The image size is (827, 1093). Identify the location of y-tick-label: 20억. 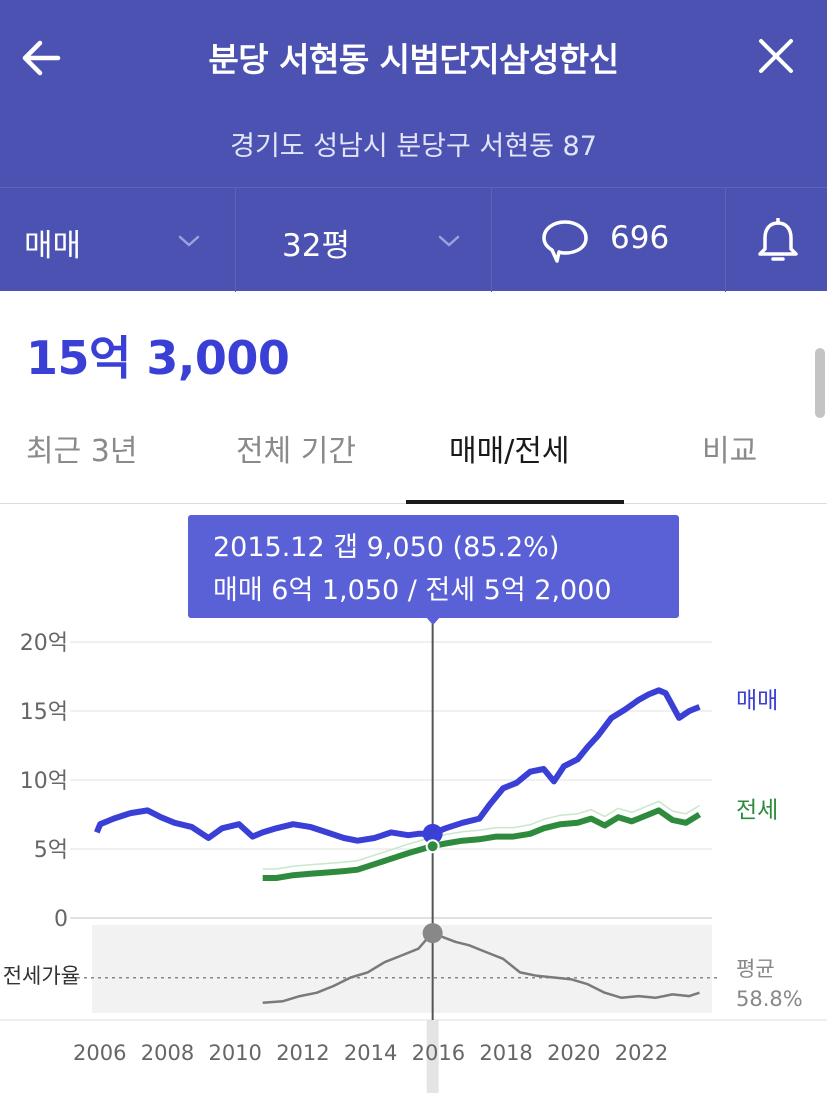
(44, 643).